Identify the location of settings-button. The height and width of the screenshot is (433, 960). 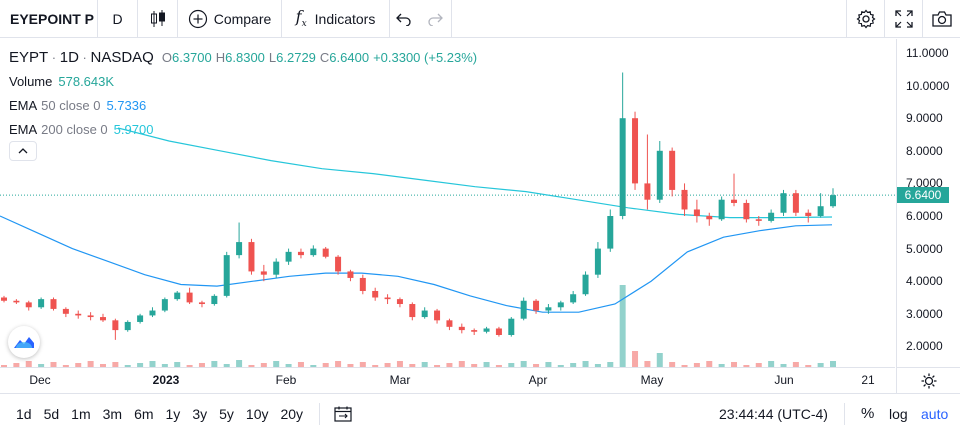
(865, 19).